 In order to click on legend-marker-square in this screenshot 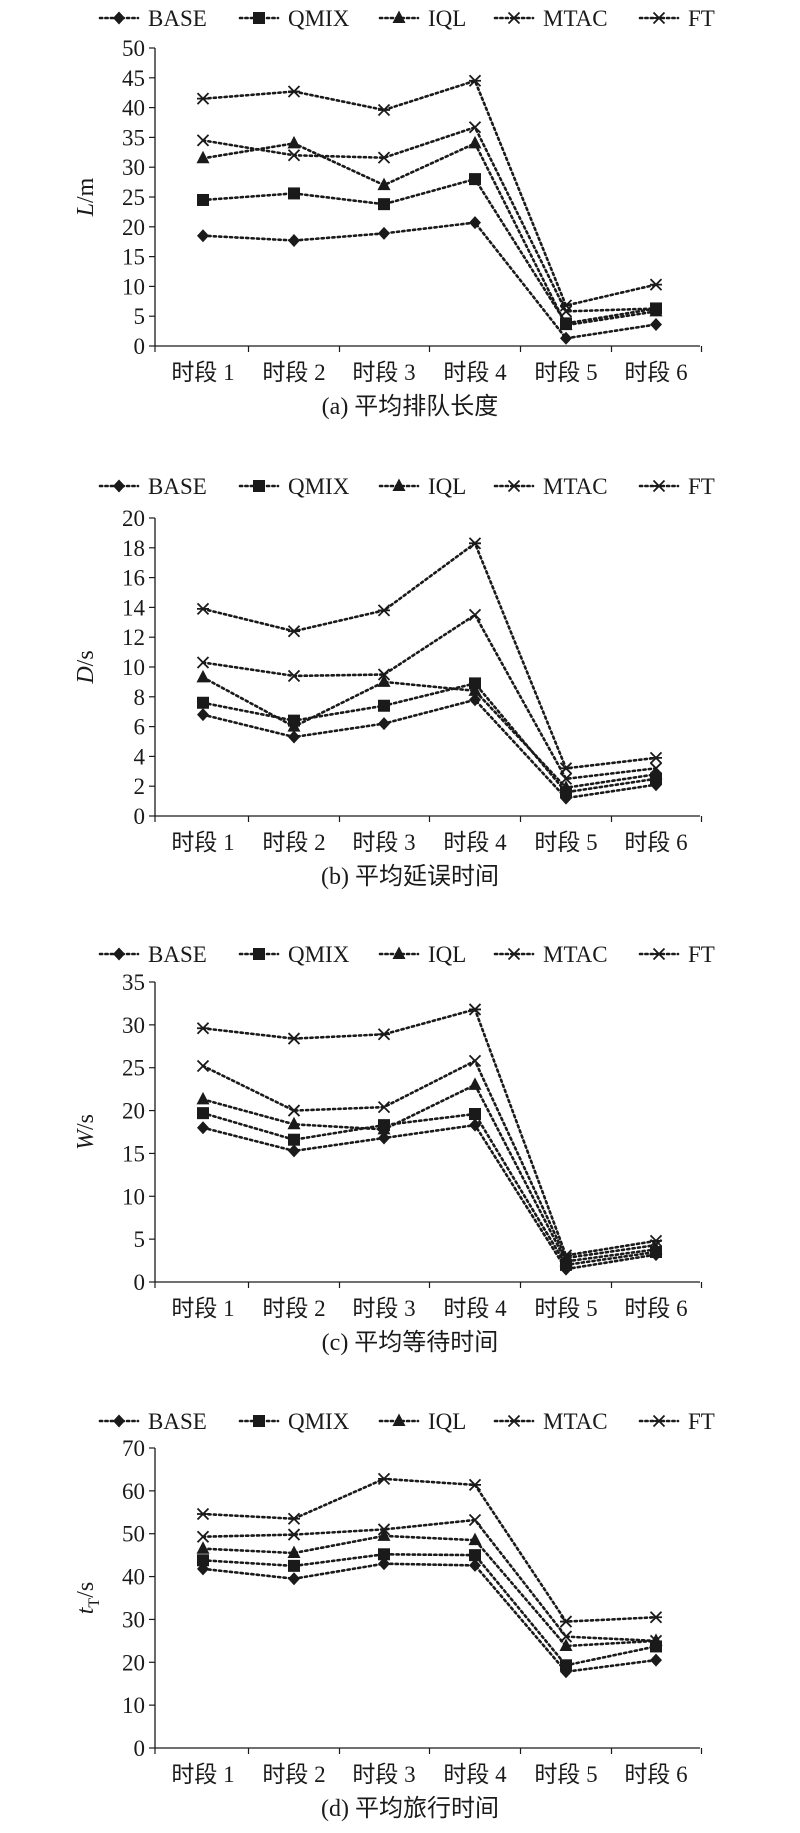, I will do `click(259, 1421)`.